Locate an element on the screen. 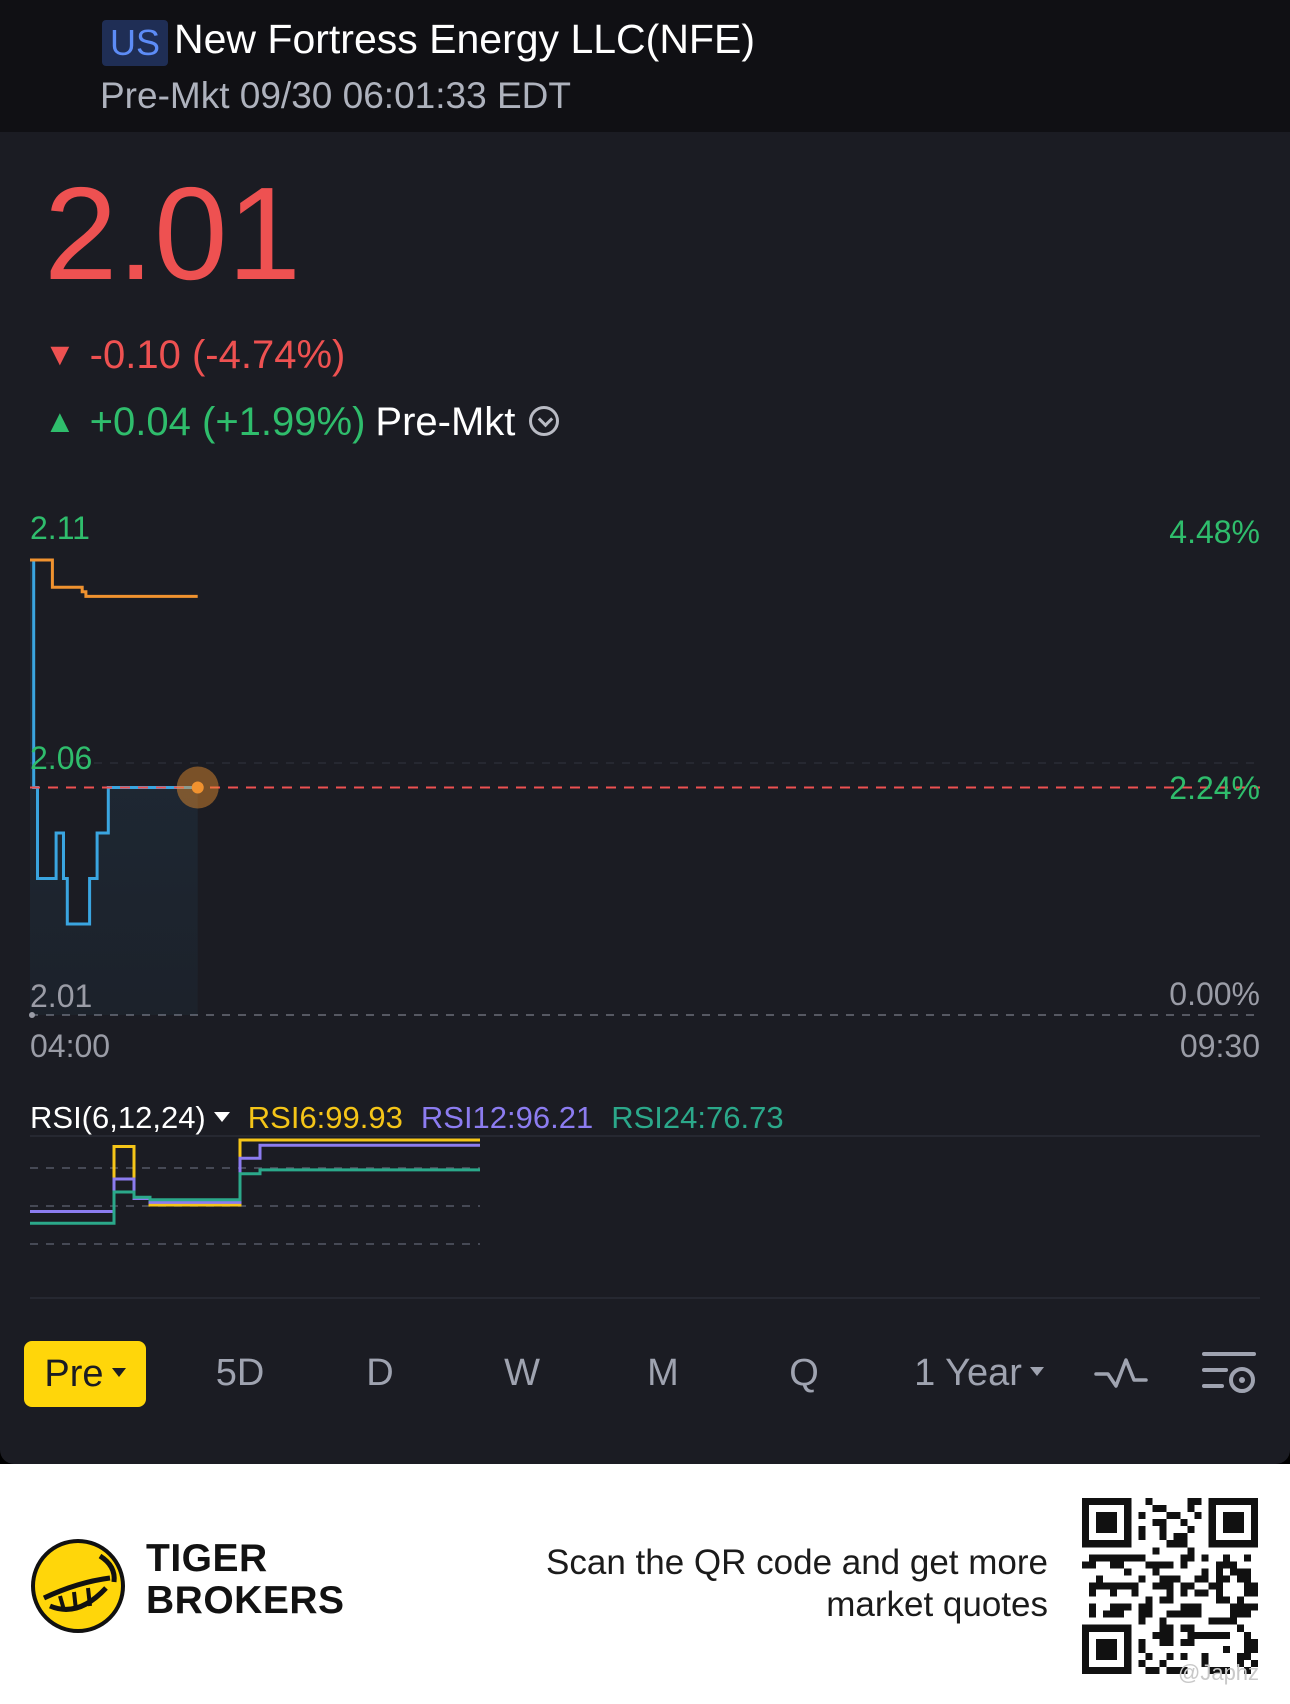 This screenshot has width=1290, height=1704. daily-change: ▼ -0.10 (-4.74%) is located at coordinates (194, 356).